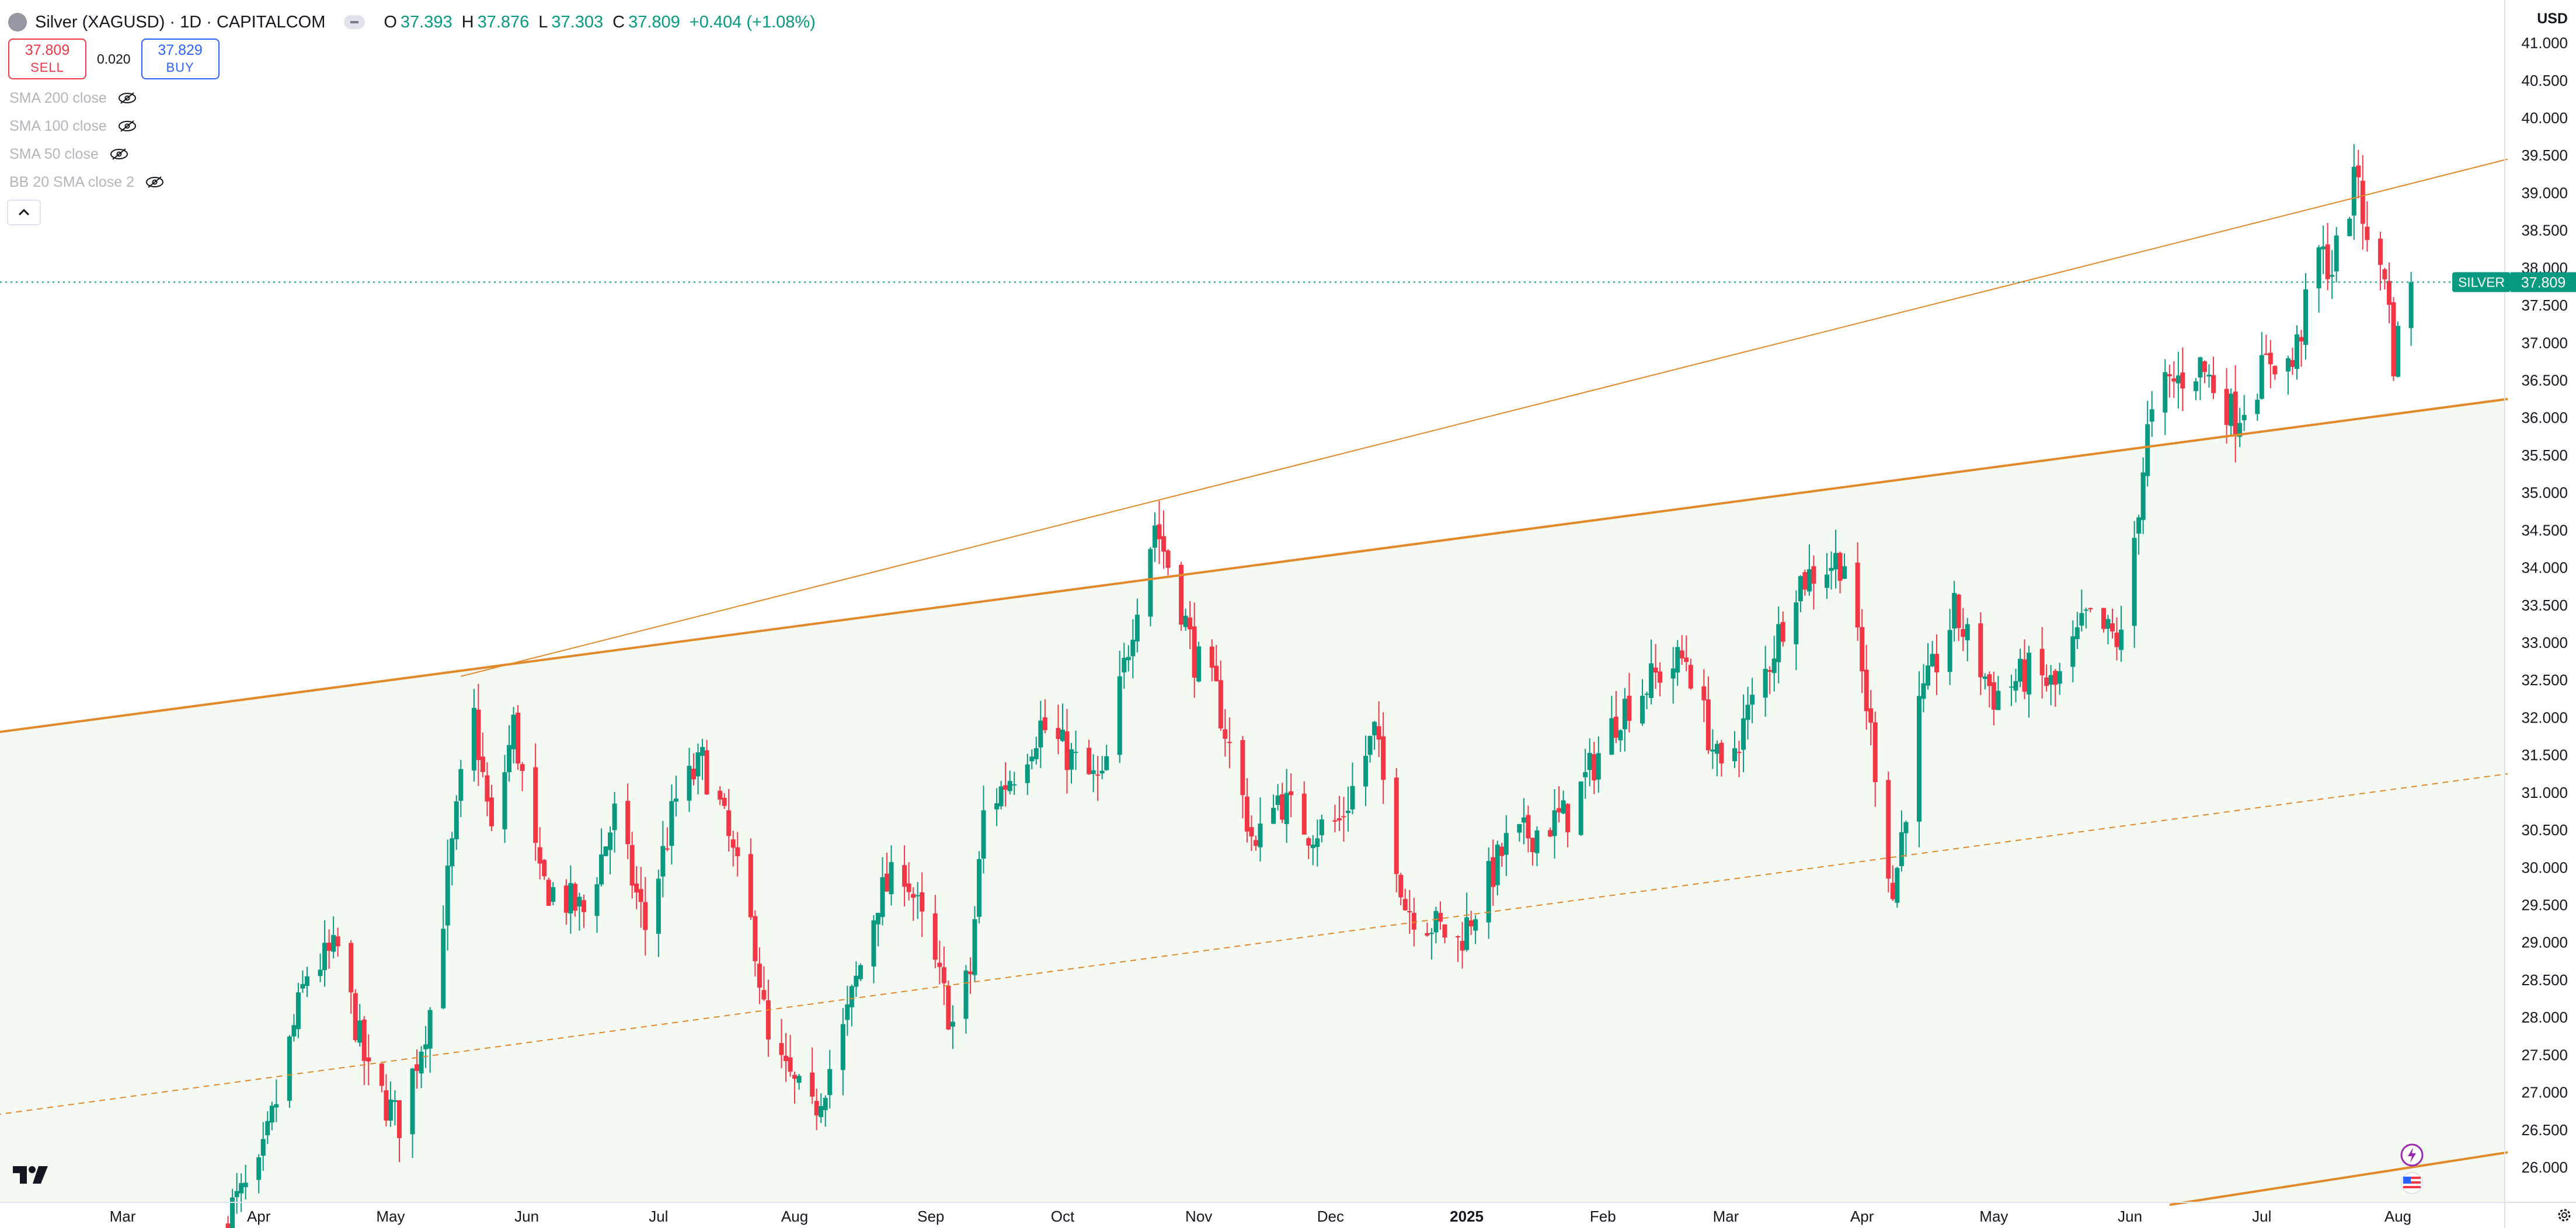 Image resolution: width=2576 pixels, height=1228 pixels. I want to click on indicator-row: SMA 100 close, so click(73, 126).